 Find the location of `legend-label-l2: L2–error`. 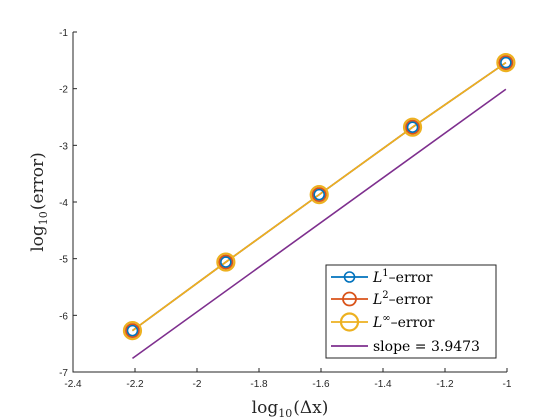

legend-label-l2: L2–error is located at coordinates (402, 299).